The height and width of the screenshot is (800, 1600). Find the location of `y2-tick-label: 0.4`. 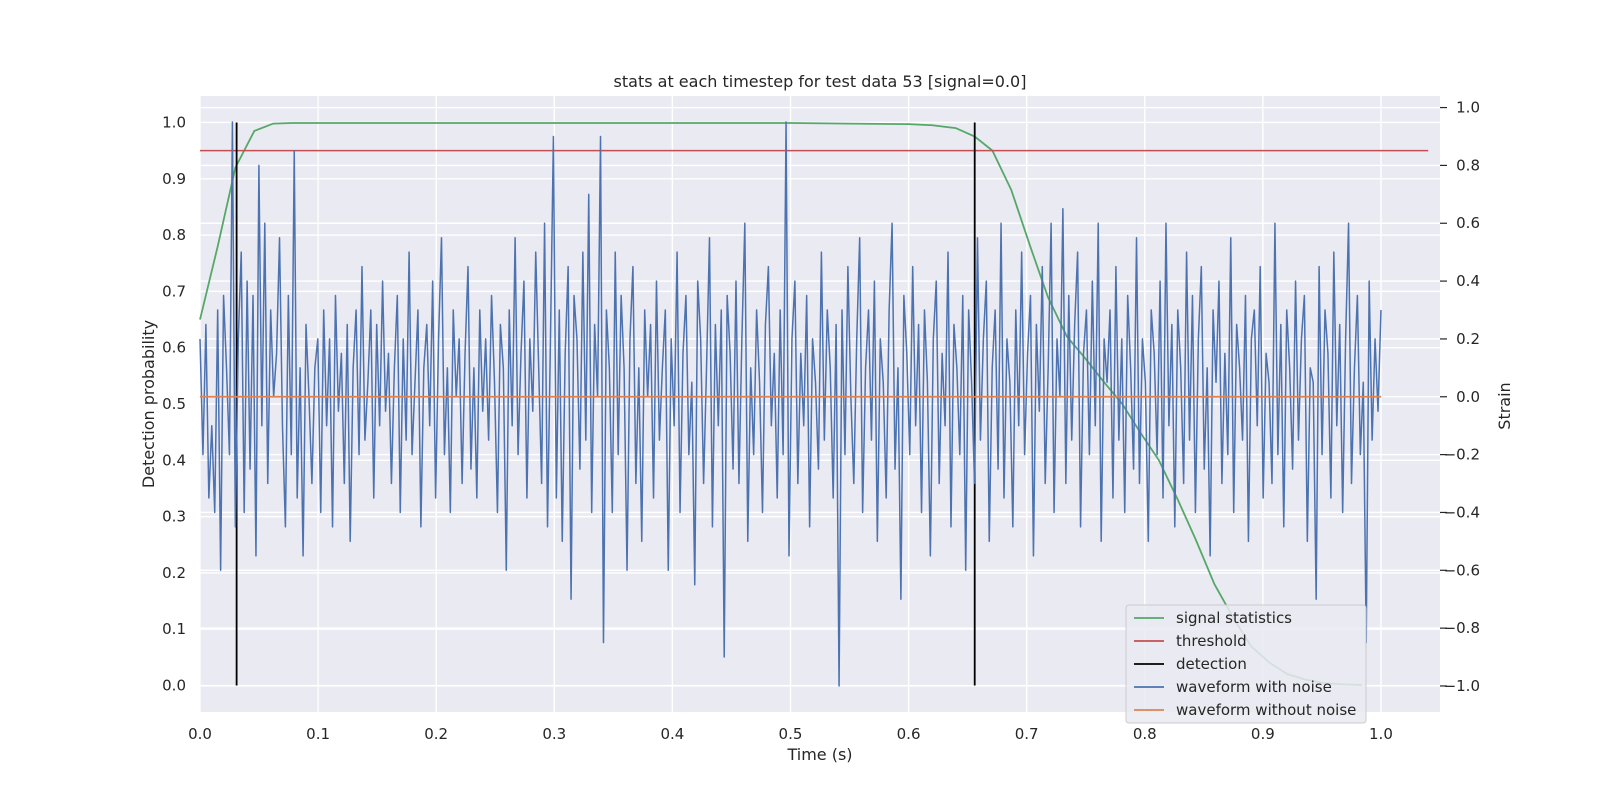

y2-tick-label: 0.4 is located at coordinates (1468, 281).